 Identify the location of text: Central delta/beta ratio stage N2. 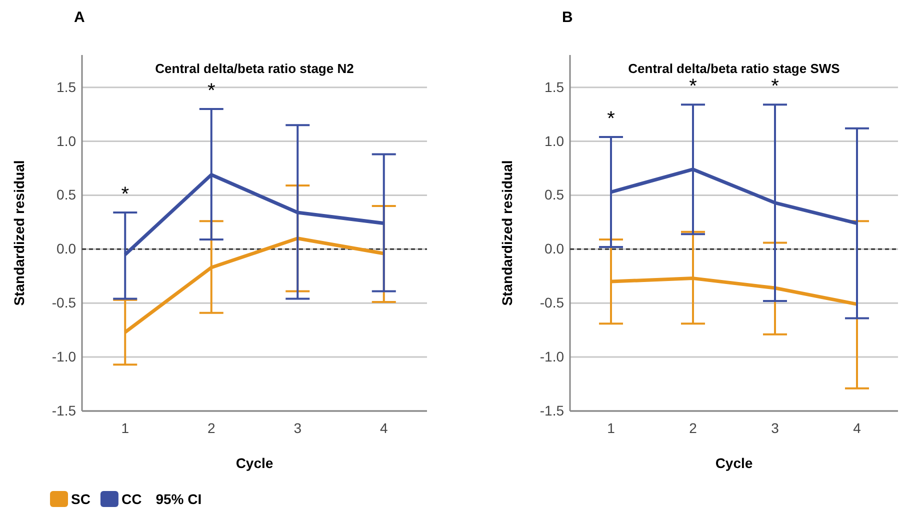
(254, 68).